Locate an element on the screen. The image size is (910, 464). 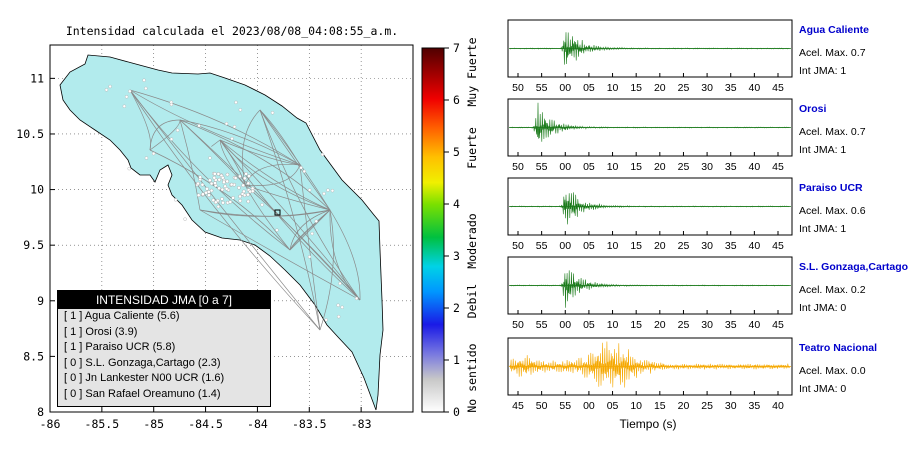
colorbar-labels: Muy Fuerte Fuerte Moderado Debil No sentido is located at coordinates (472, 224).